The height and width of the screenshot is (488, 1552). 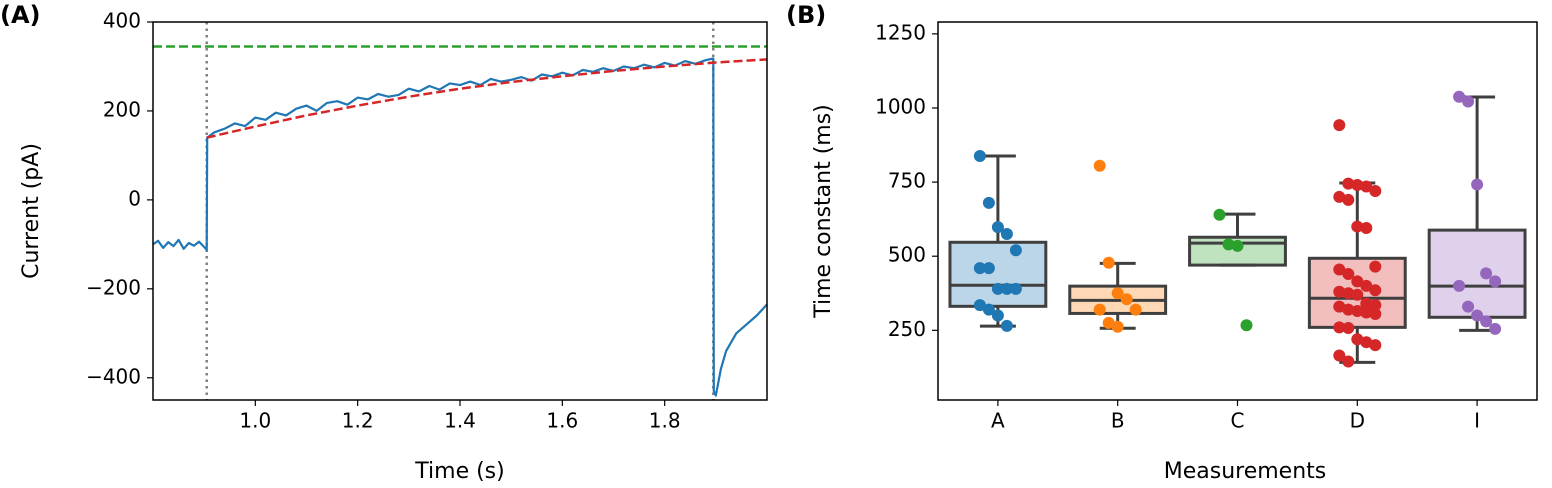 I want to click on x-tick-label: 1.2, so click(x=358, y=421).